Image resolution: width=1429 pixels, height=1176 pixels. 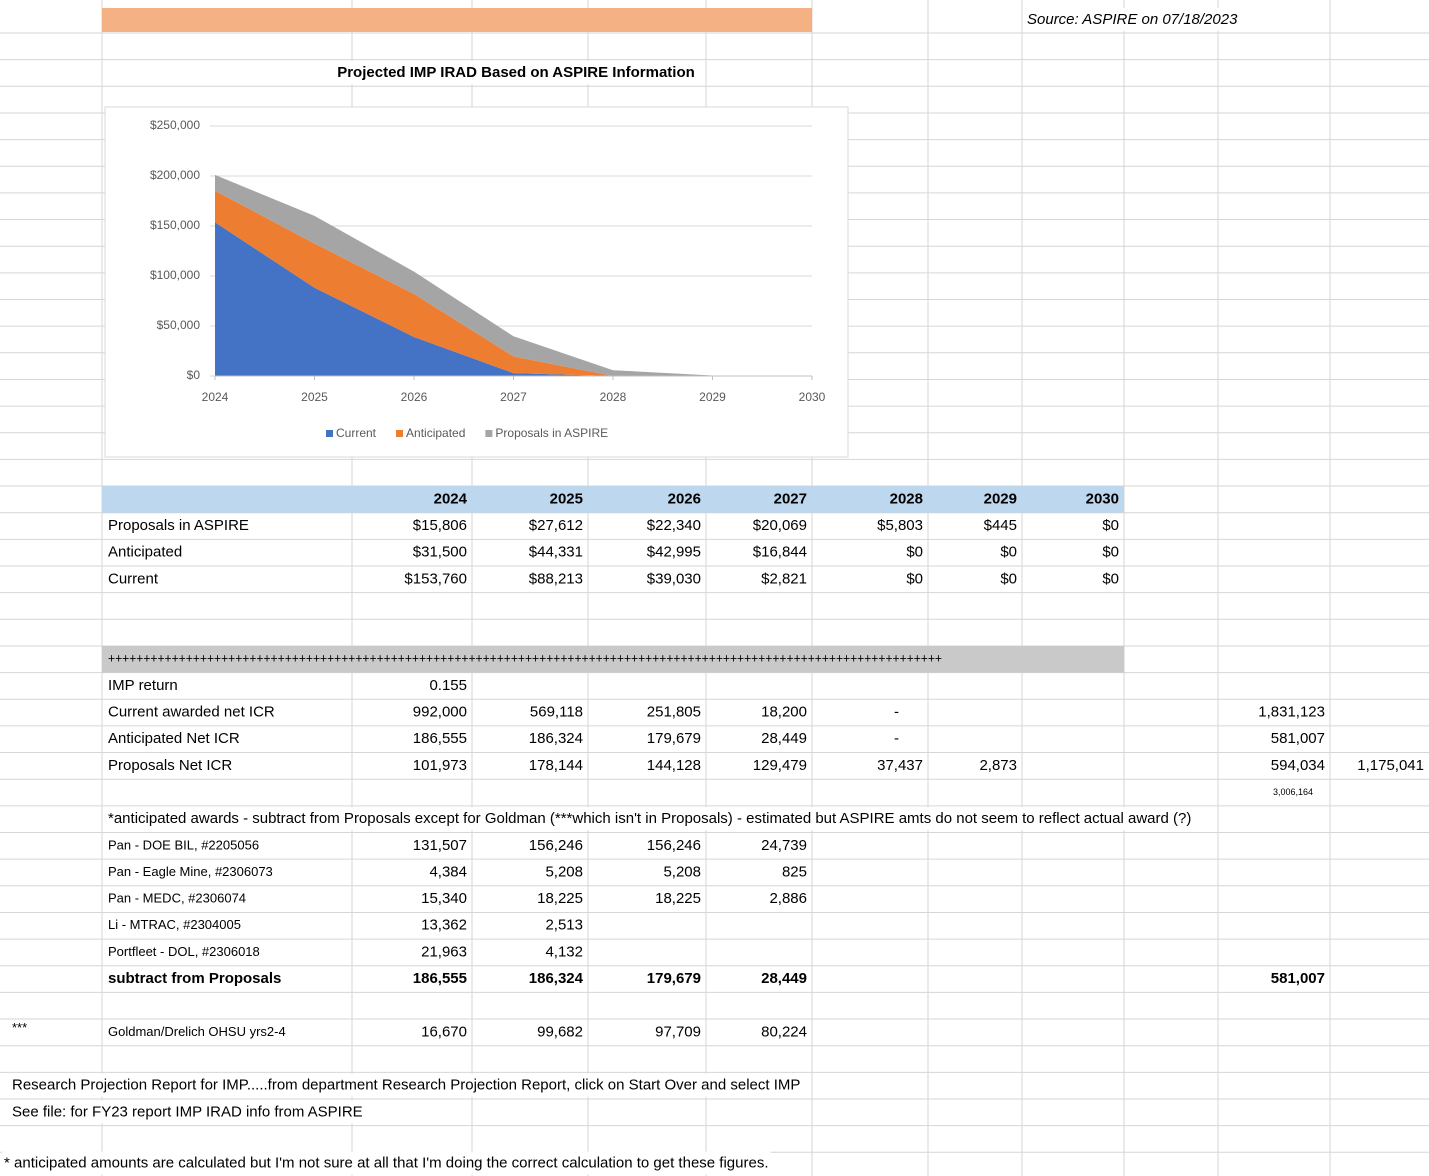 What do you see at coordinates (900, 765) in the screenshot?
I see `cell: 37,437` at bounding box center [900, 765].